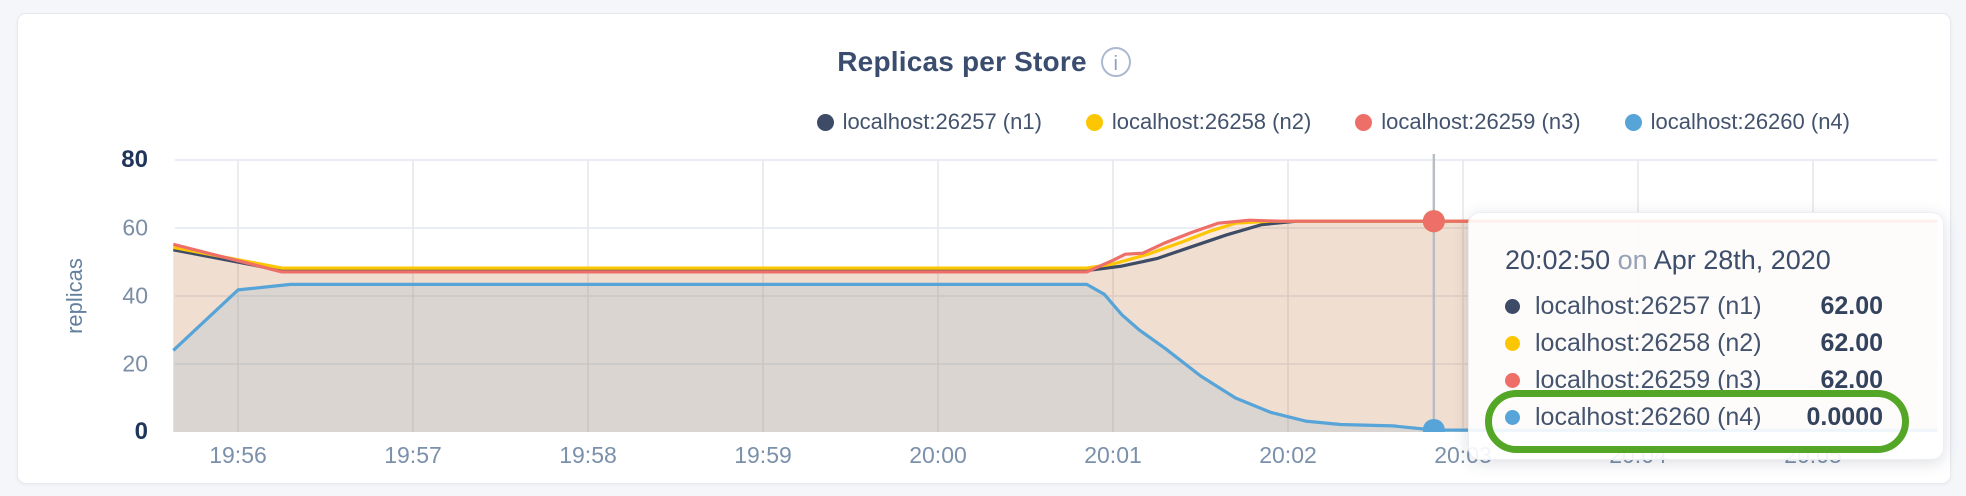 The image size is (1966, 496). Describe the element at coordinates (763, 455) in the screenshot. I see `x-tick-19:59: 19:59` at that location.